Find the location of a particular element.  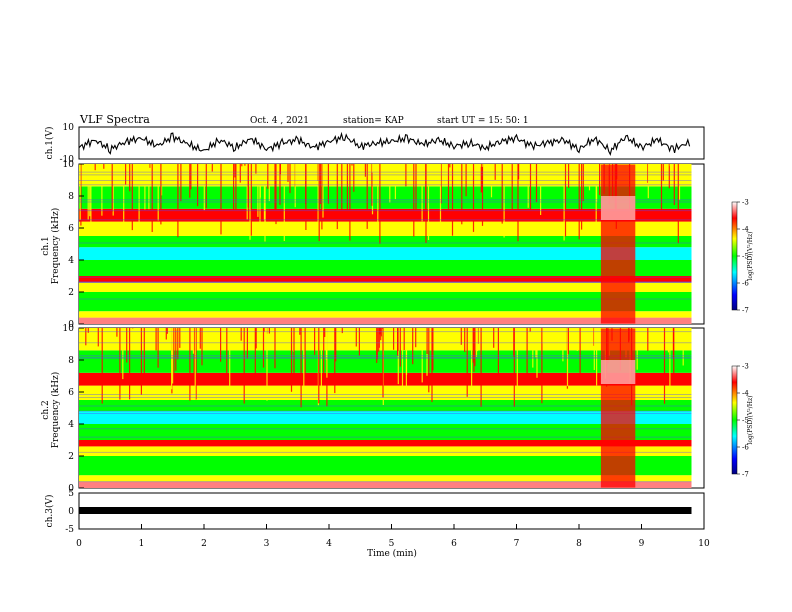

x-tick-label: 5 is located at coordinates (392, 544).